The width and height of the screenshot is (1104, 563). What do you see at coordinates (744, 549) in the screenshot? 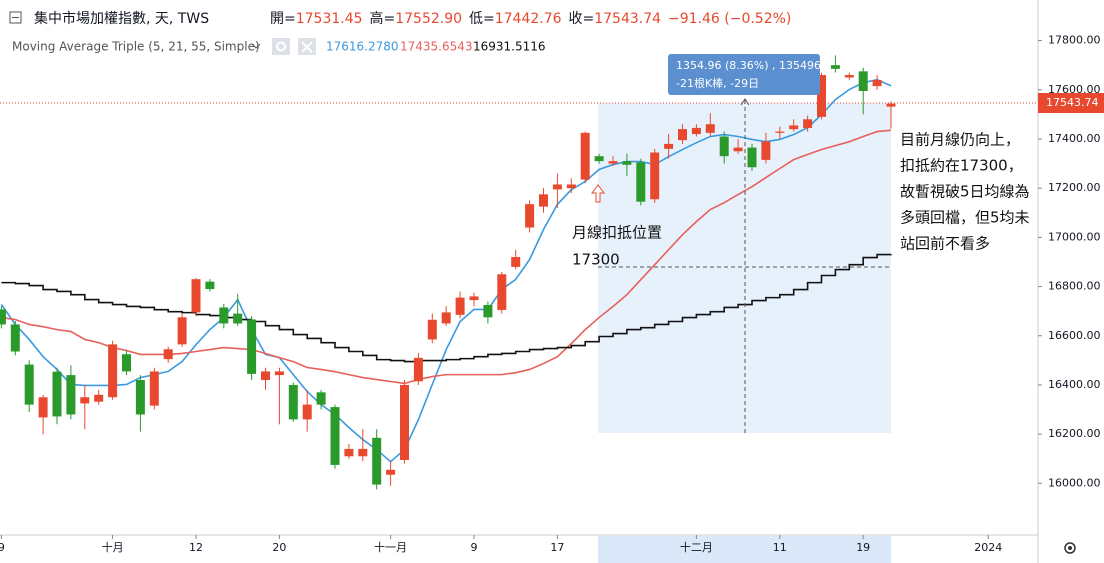
I see `axis-highlight` at bounding box center [744, 549].